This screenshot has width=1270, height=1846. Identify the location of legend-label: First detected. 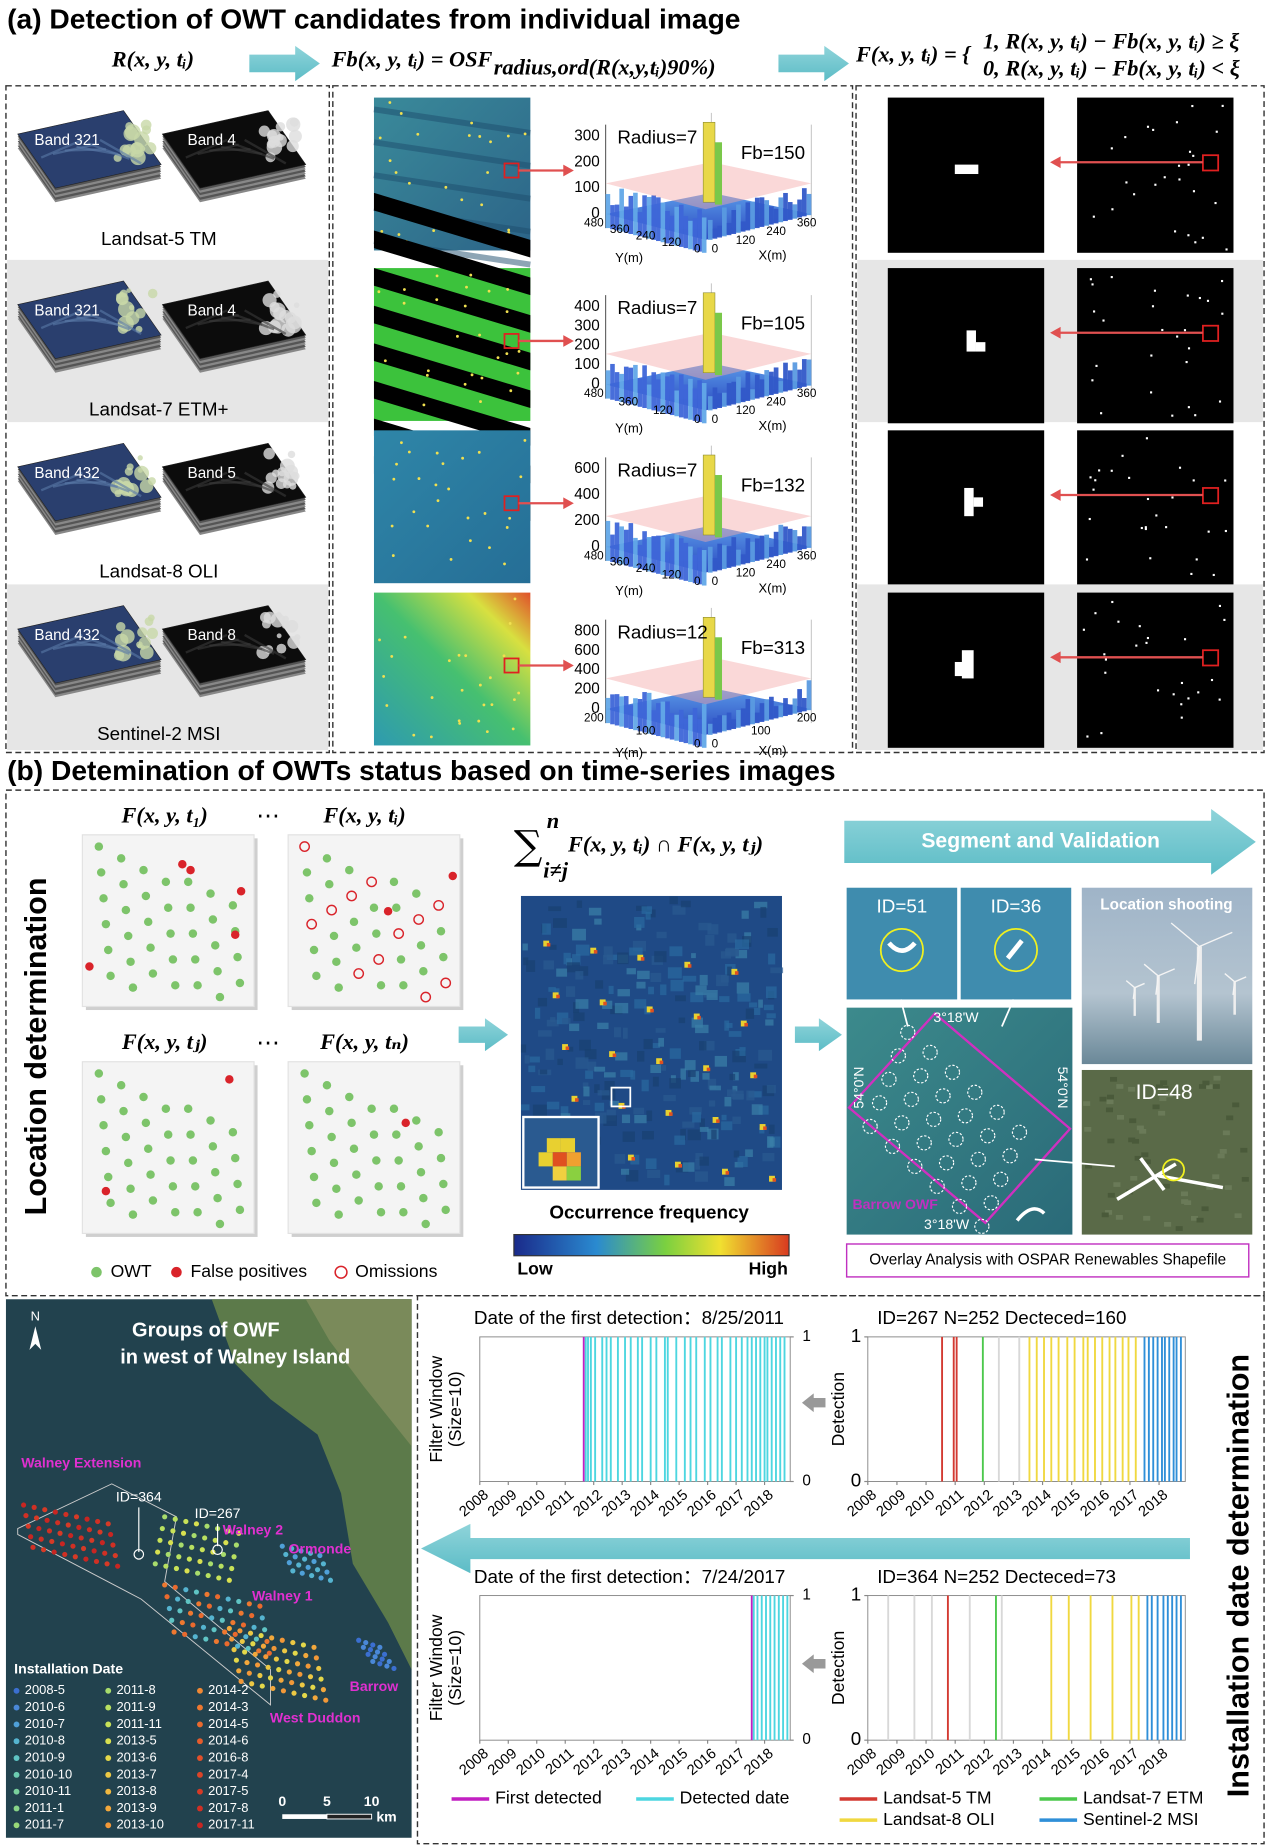
(548, 1798).